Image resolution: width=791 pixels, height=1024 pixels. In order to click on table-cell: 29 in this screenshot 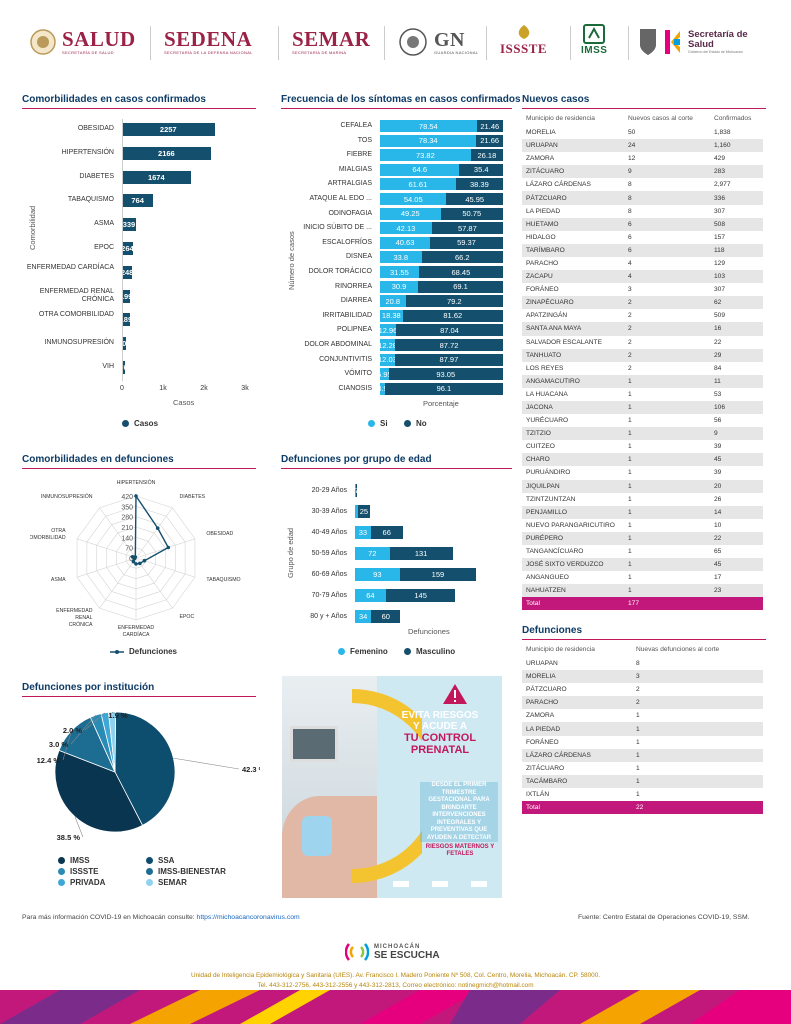, I will do `click(736, 355)`.